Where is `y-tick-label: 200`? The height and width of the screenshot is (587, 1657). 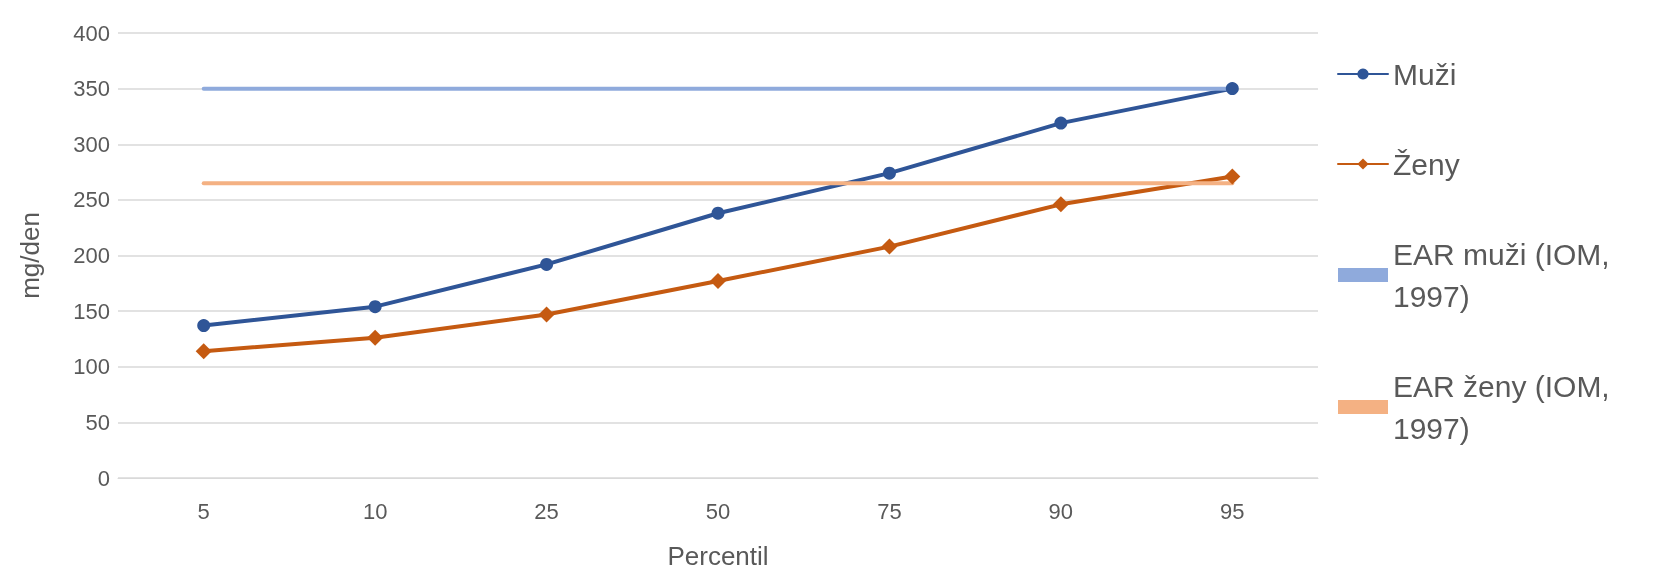 y-tick-label: 200 is located at coordinates (91, 255).